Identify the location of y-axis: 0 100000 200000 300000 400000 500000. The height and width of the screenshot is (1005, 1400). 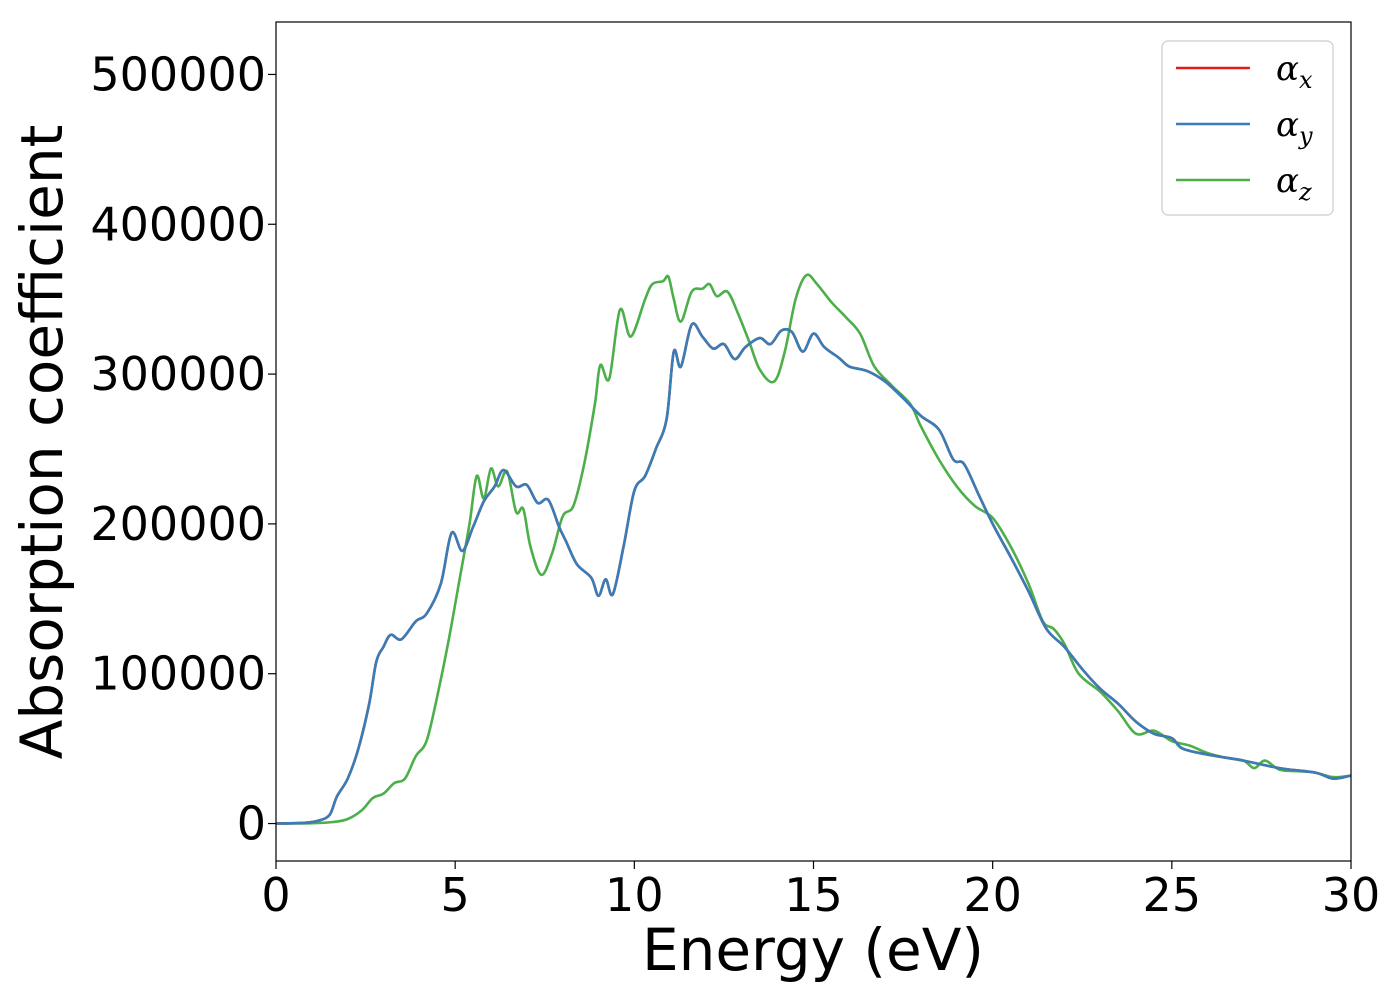
(183, 449).